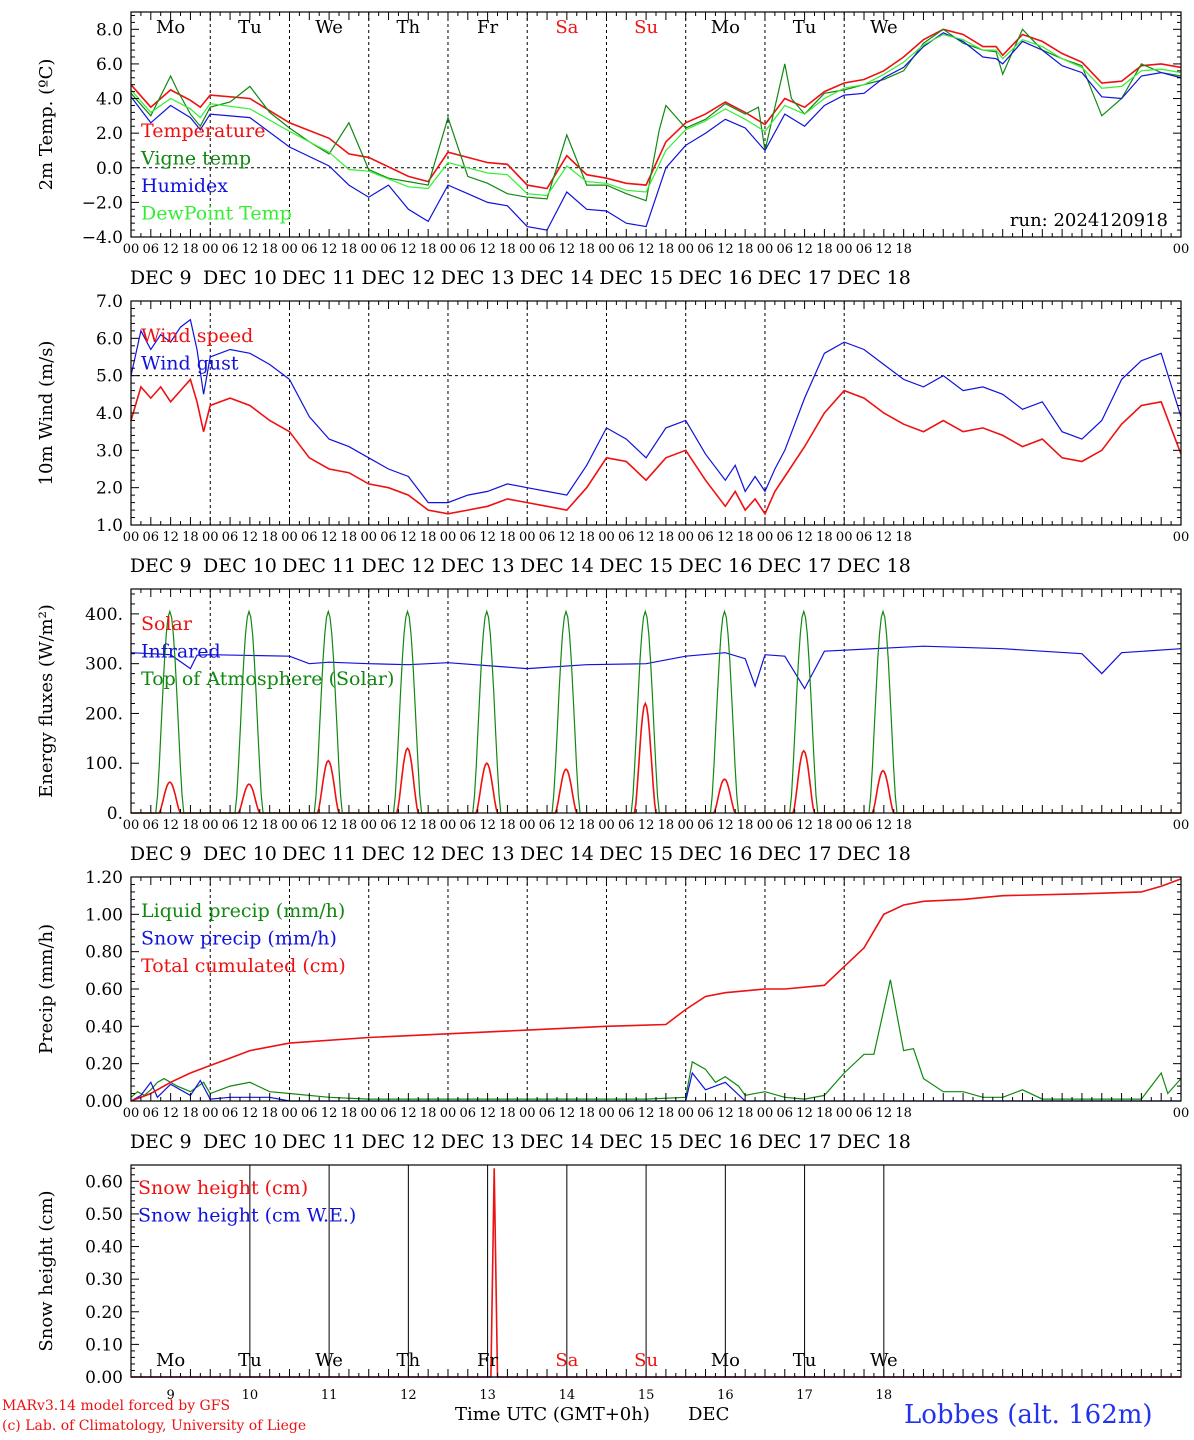 This screenshot has height=1440, width=1194. I want to click on legend-entry: Snow precip (mm/h), so click(239, 939).